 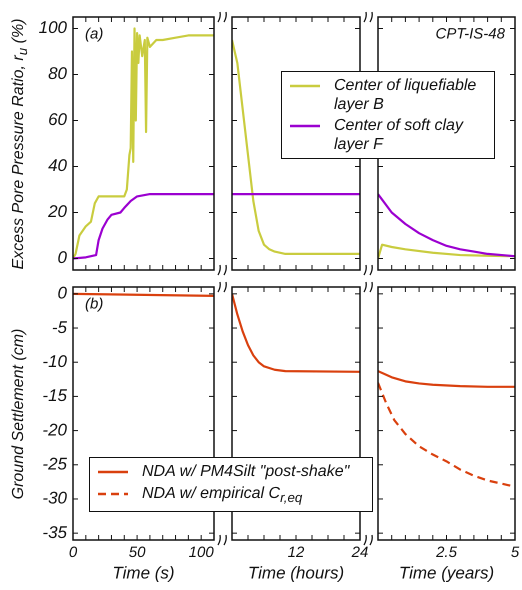 What do you see at coordinates (55, 361) in the screenshot?
I see `y-tick-label: -10` at bounding box center [55, 361].